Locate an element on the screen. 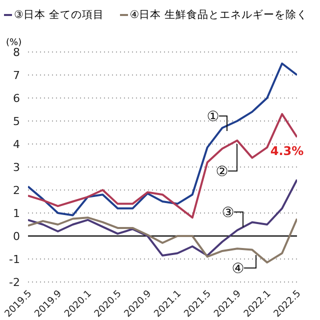 Image resolution: width=320 pixels, height=320 pixels. y-tick-label: 8 is located at coordinates (16, 52).